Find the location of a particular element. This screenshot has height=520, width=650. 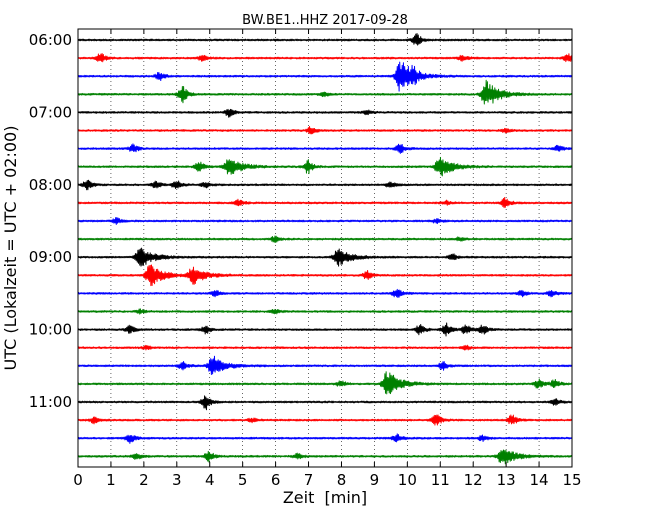

x-tick-label: 5 is located at coordinates (243, 480).